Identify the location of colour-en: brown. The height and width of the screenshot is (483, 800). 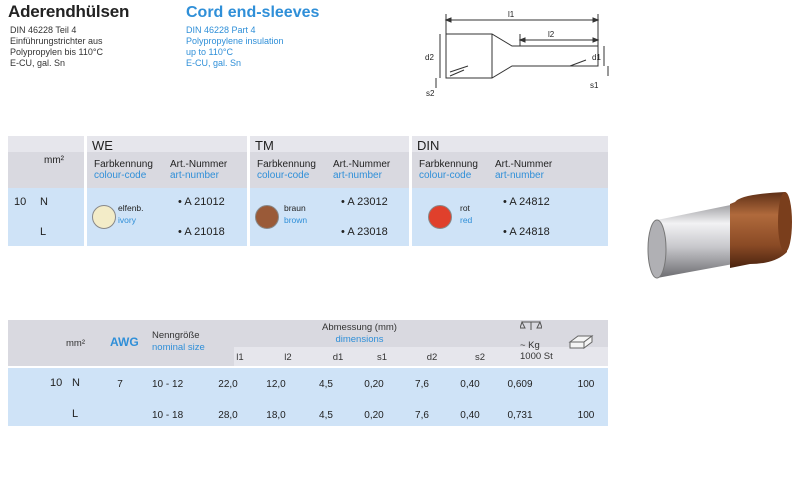
(296, 220).